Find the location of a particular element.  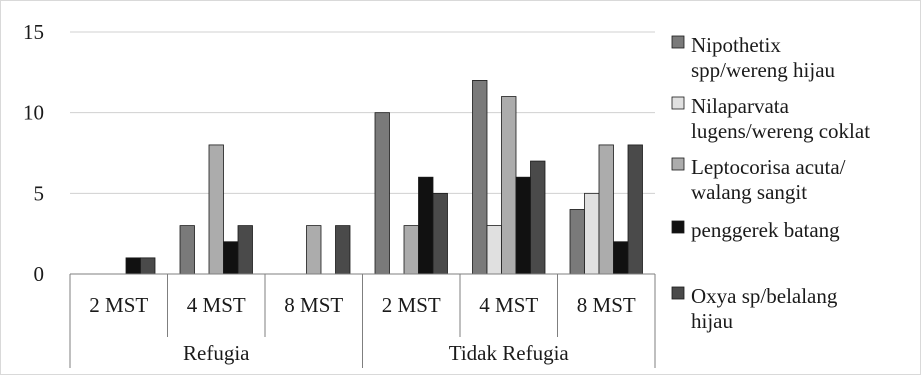

legend-label: Nipothetix is located at coordinates (736, 45).